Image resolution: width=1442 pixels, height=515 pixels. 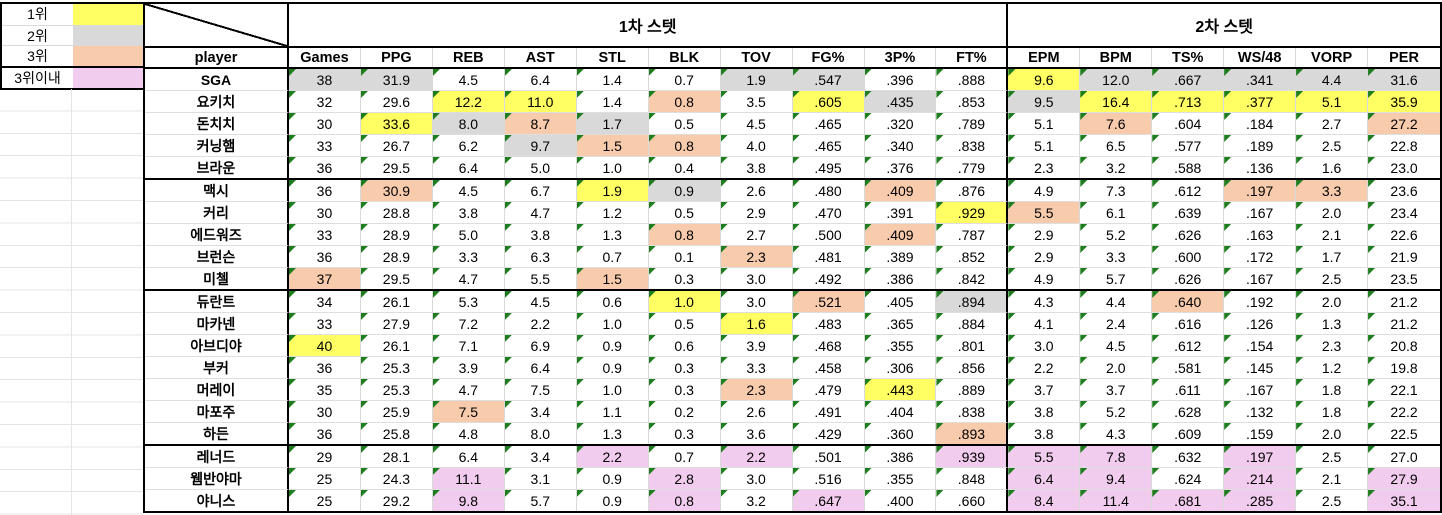 What do you see at coordinates (1044, 57) in the screenshot?
I see `column-header-epm: EPM` at bounding box center [1044, 57].